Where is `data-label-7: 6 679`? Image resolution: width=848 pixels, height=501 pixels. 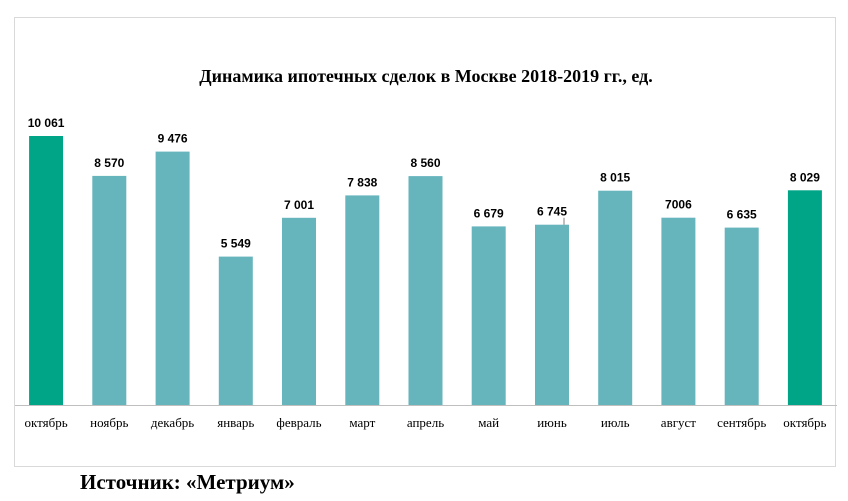 data-label-7: 6 679 is located at coordinates (489, 213).